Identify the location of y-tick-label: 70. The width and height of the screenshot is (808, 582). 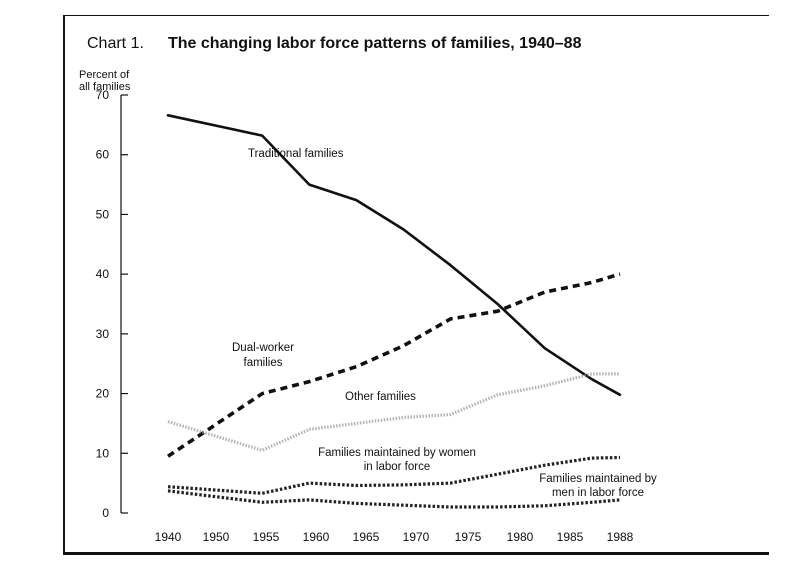
(103, 95).